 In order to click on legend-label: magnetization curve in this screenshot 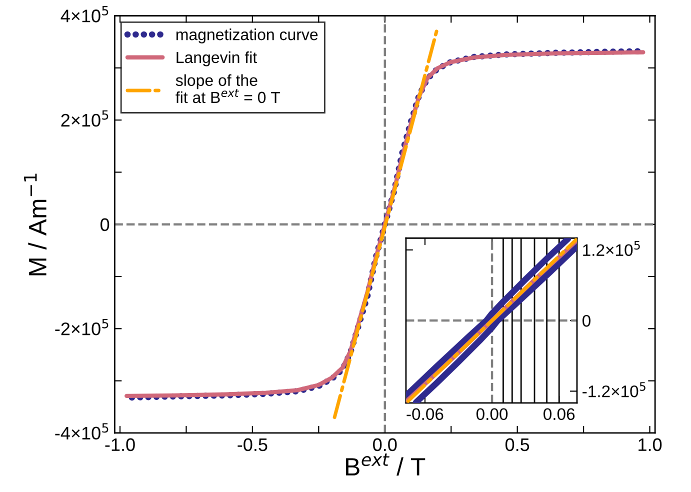, I will do `click(247, 36)`.